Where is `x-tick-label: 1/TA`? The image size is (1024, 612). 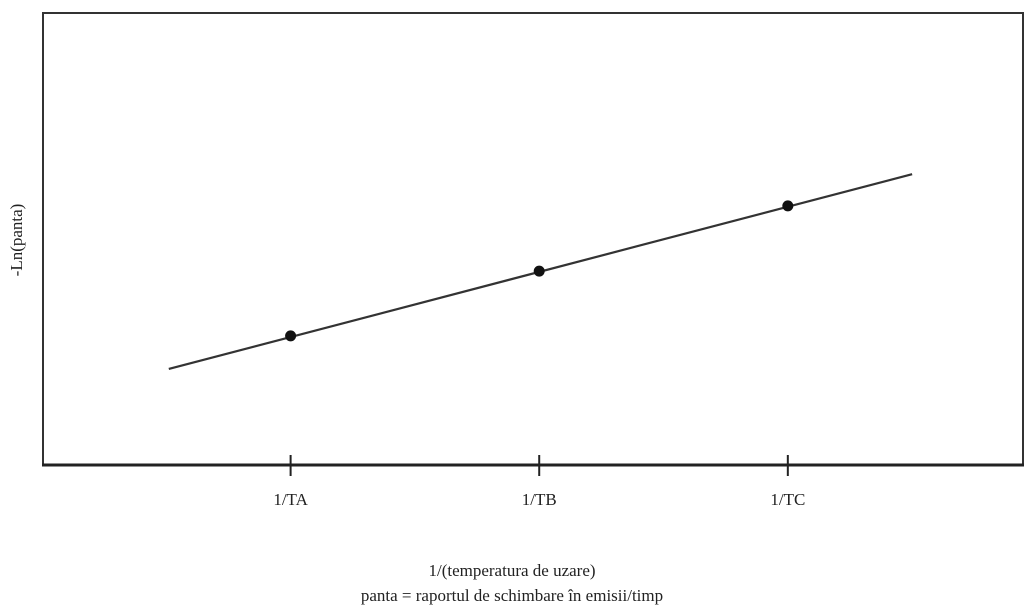
x-tick-label: 1/TA is located at coordinates (290, 499).